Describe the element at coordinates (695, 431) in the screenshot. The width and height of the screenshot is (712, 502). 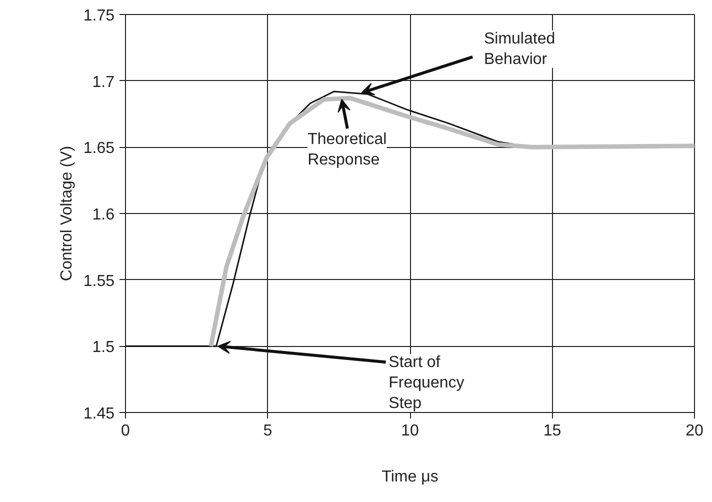
I see `x-tick-label: 20` at that location.